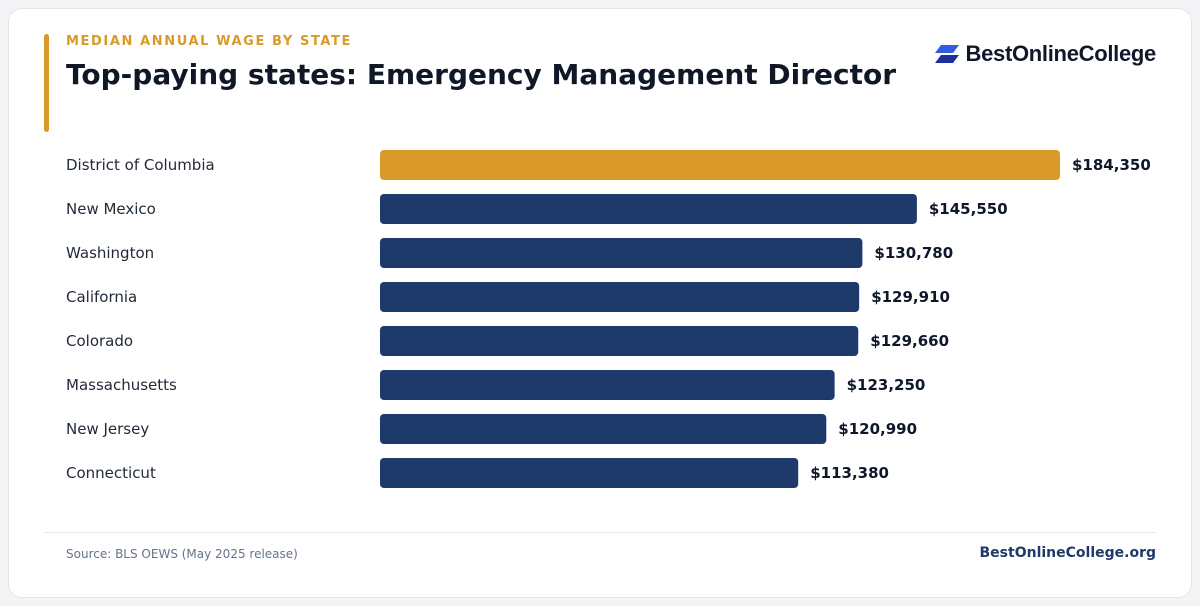 This screenshot has height=606, width=1200. Describe the element at coordinates (913, 253) in the screenshot. I see `value-label: $130,780` at that location.